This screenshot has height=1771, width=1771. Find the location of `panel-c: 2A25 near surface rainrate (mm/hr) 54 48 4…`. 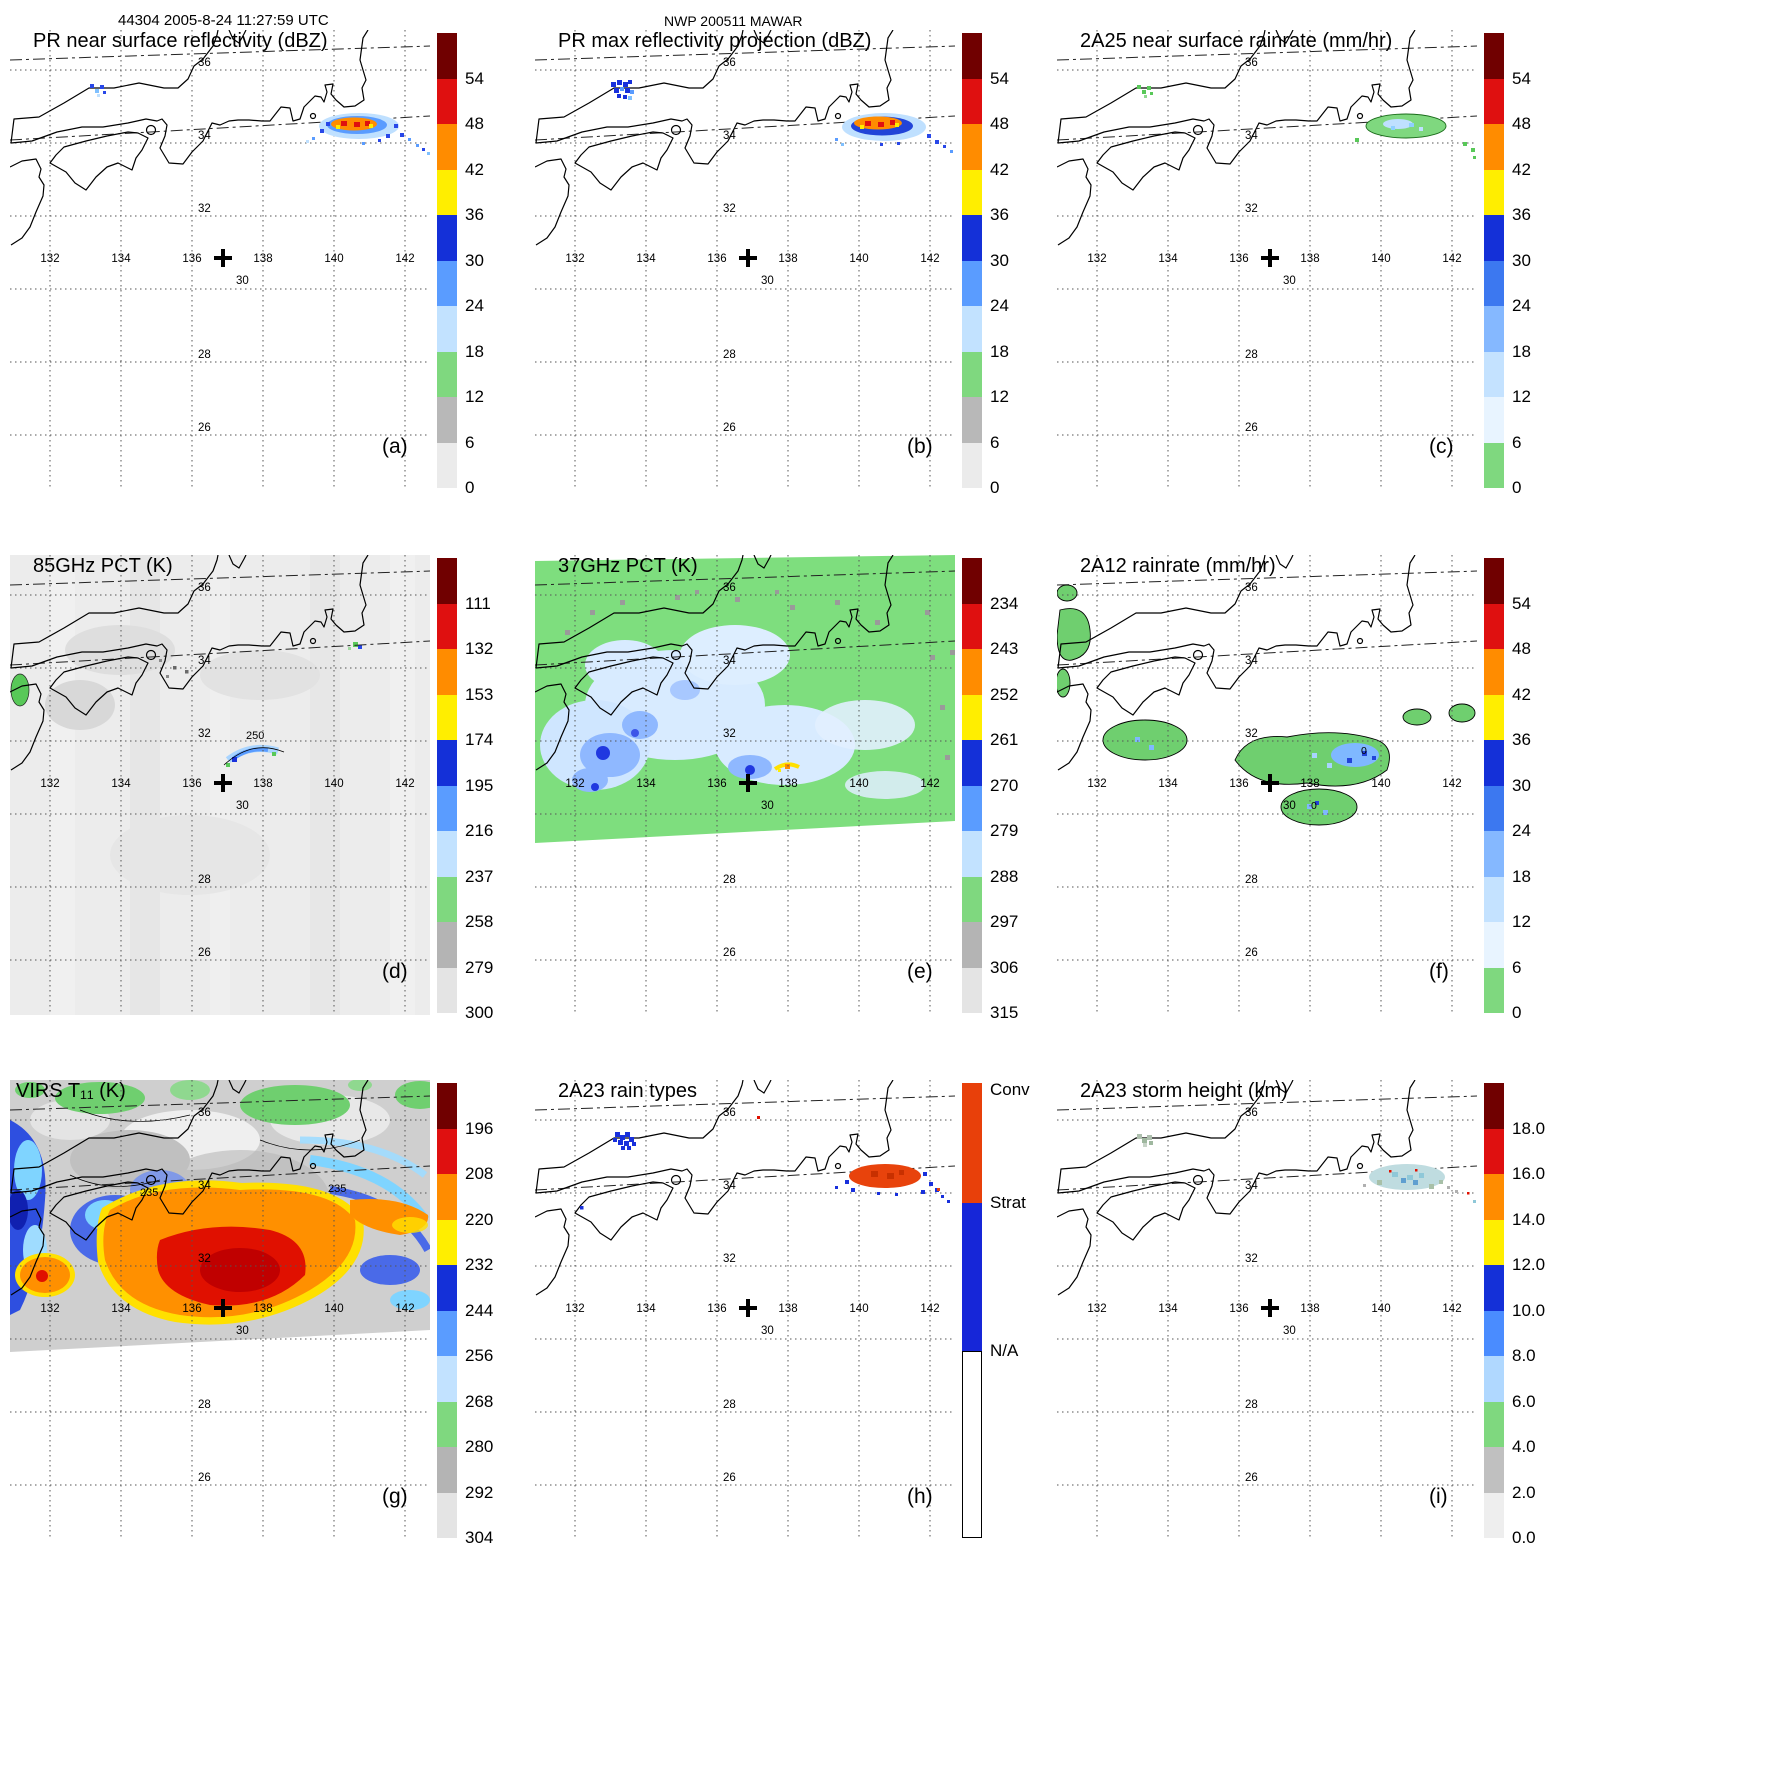

panel-c: 2A25 near surface rainrate (mm/hr) 54 48 4… is located at coordinates (1308, 262).